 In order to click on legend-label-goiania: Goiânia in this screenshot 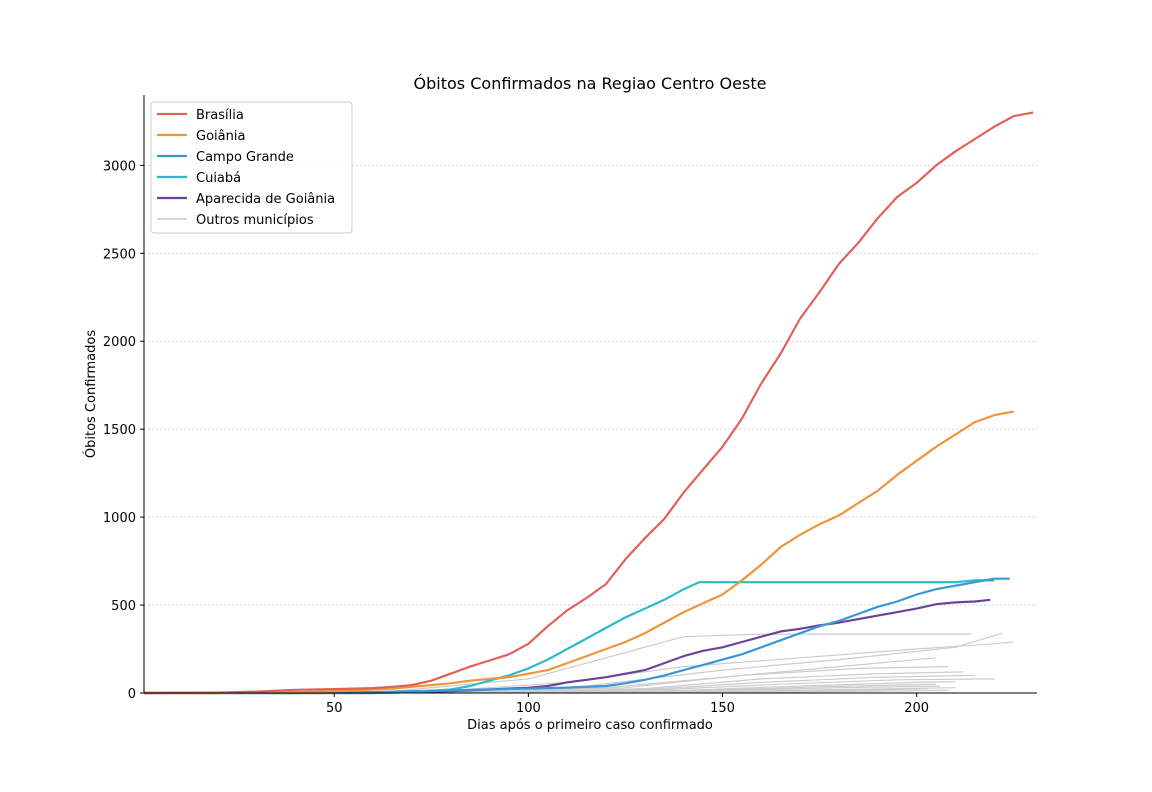, I will do `click(220, 136)`.